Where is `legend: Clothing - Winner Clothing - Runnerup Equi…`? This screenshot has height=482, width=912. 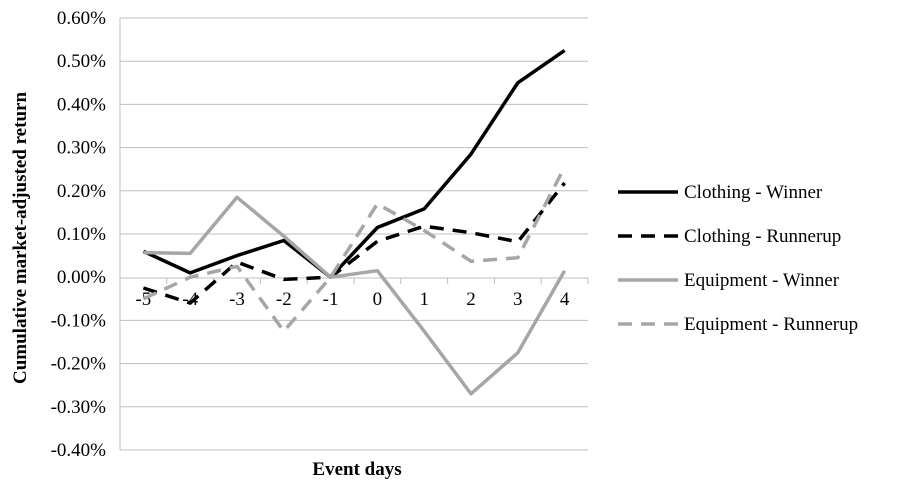 legend: Clothing - Winner Clothing - Runnerup Equi… is located at coordinates (738, 258).